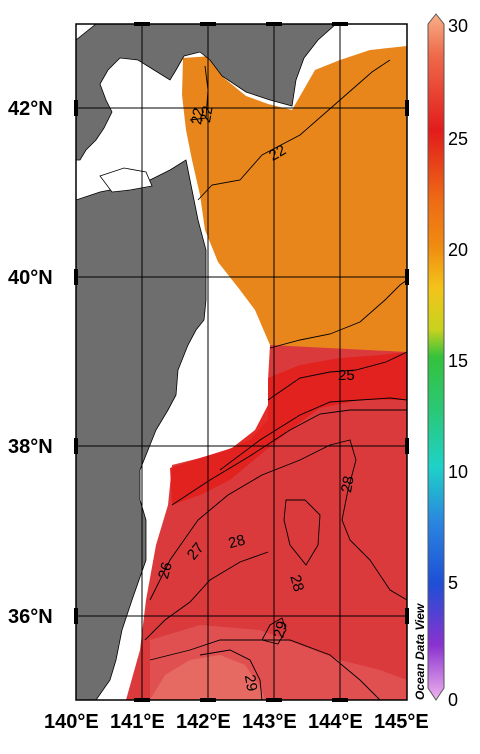  I want to click on x-tick-label: 142°E, so click(203, 722).